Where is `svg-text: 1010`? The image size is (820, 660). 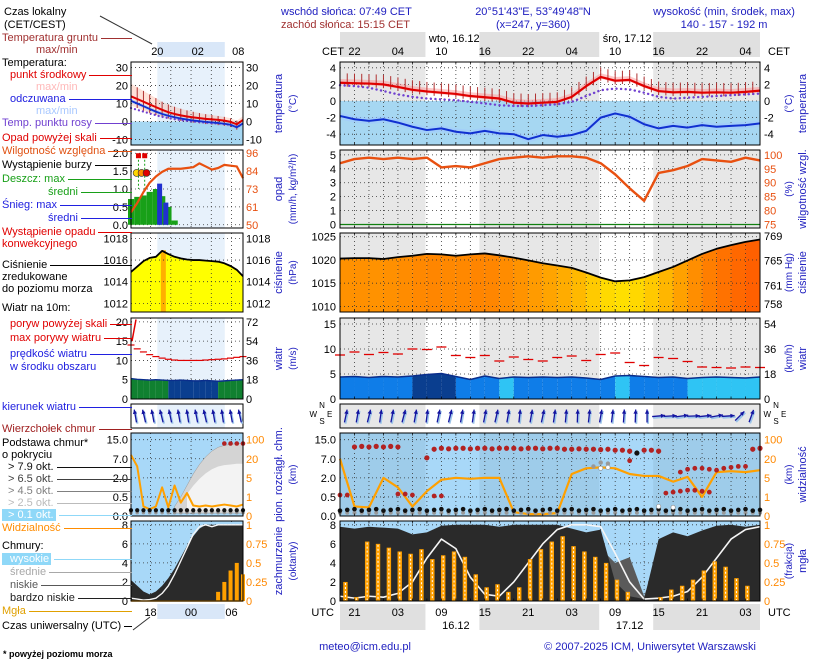 svg-text: 1010 is located at coordinates (324, 307).